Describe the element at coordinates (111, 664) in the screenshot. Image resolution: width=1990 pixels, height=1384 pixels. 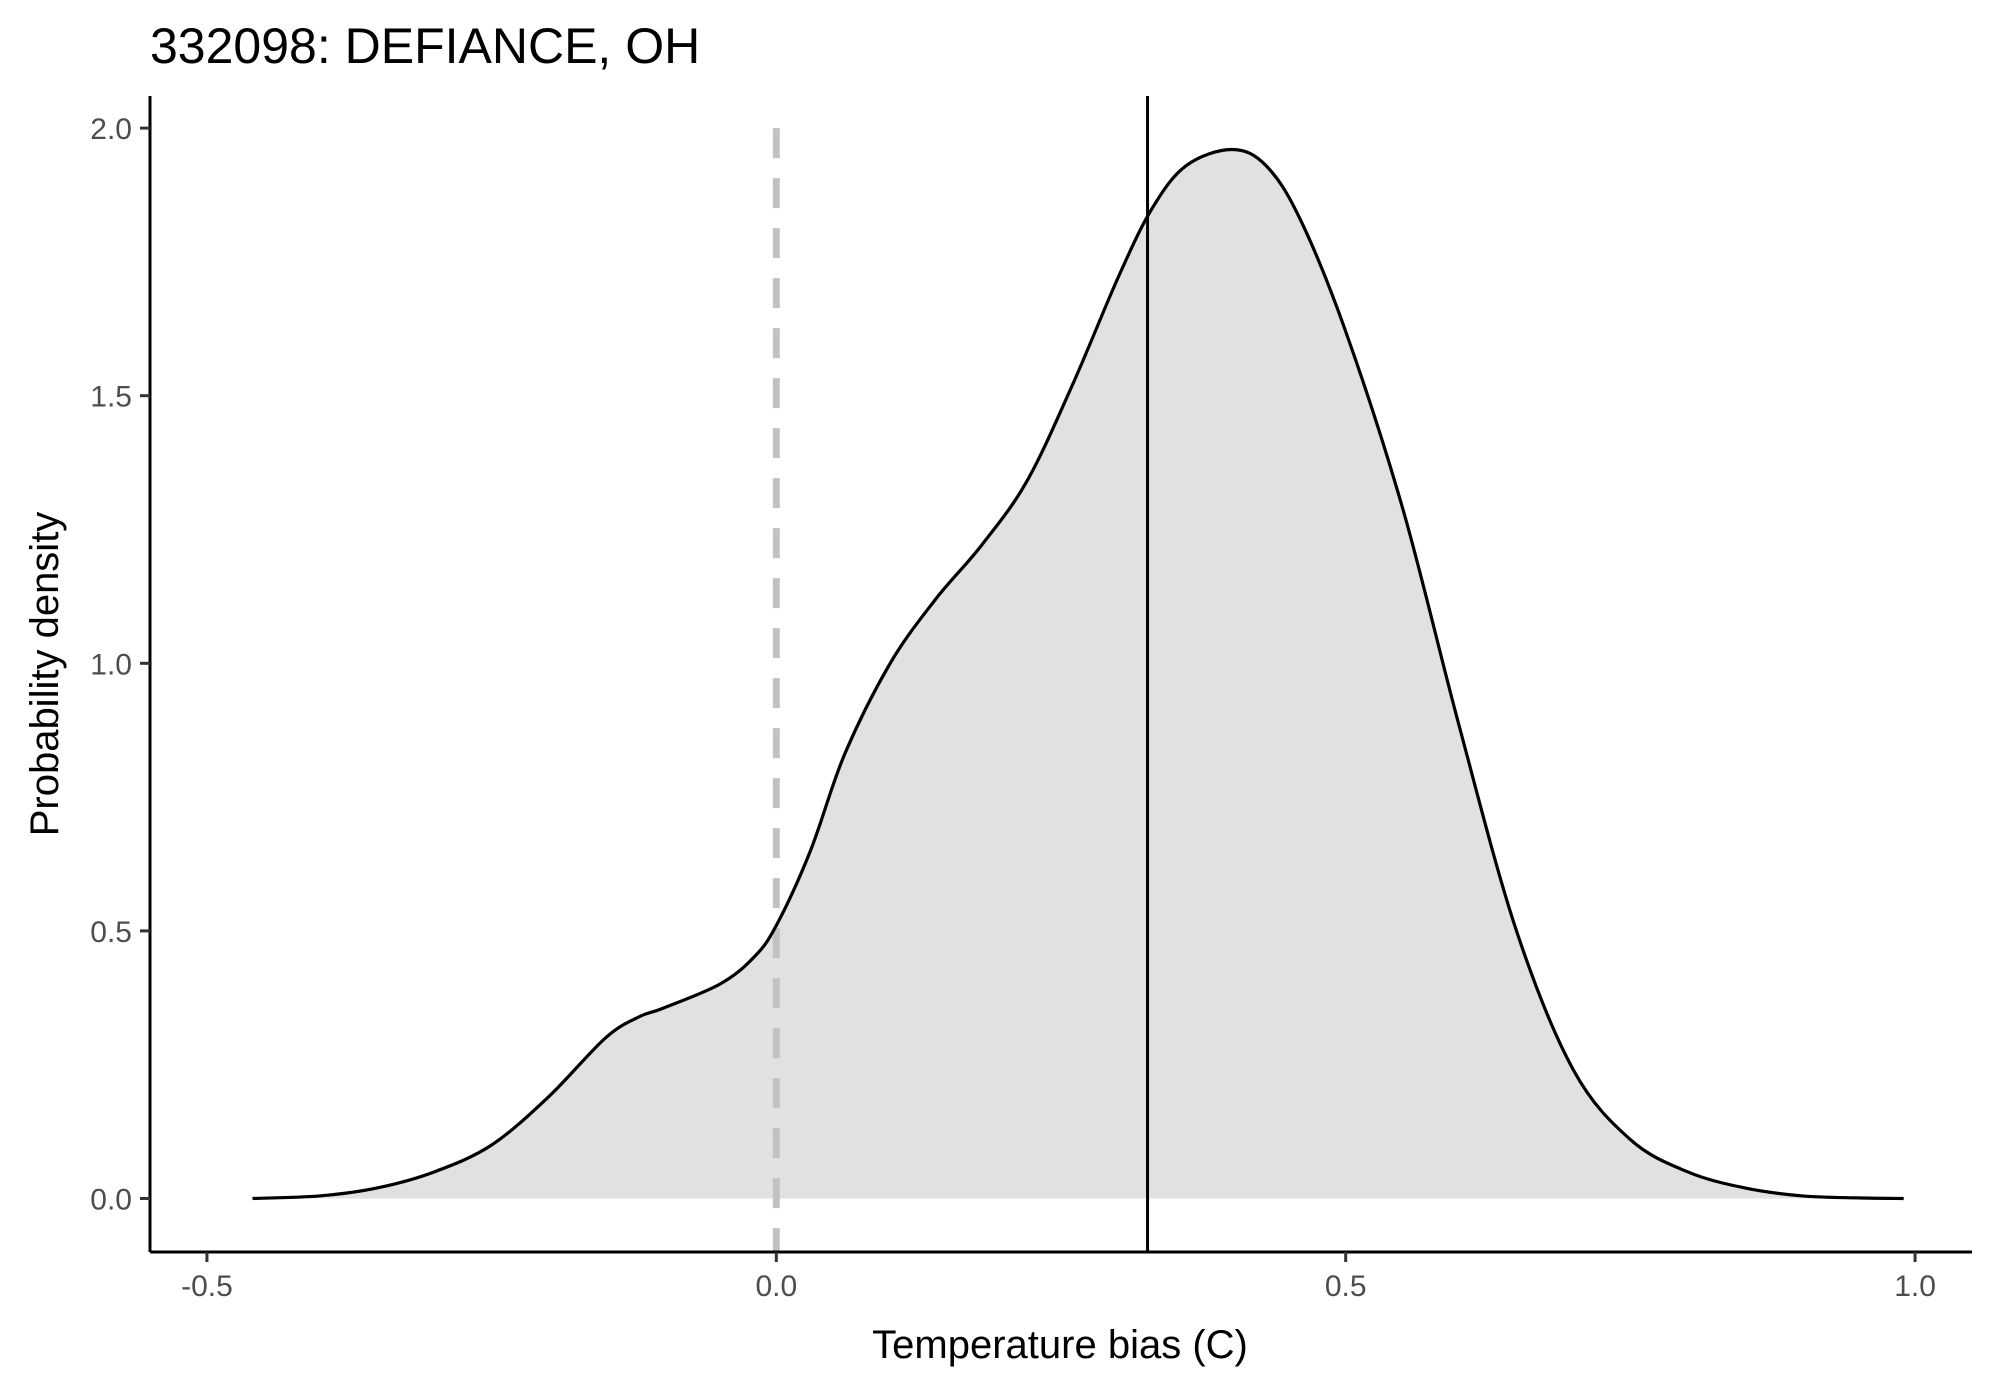
I see `y-tick-label: 1.0` at that location.